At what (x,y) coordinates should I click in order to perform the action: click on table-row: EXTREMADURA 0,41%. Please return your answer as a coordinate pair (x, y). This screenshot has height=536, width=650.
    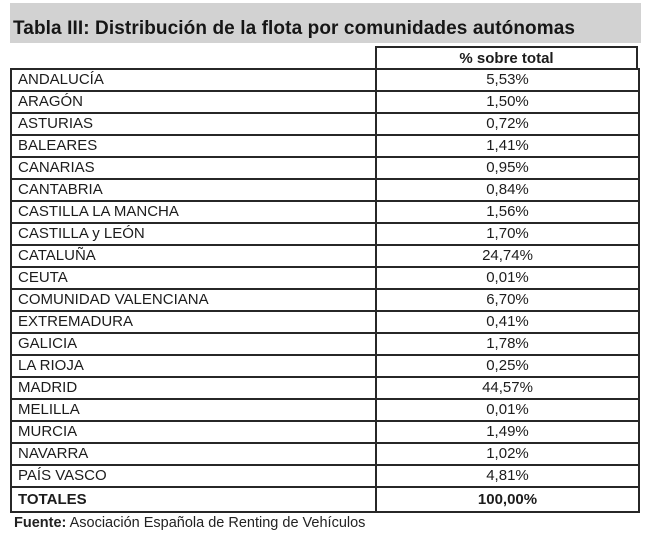
    Looking at the image, I should click on (325, 322).